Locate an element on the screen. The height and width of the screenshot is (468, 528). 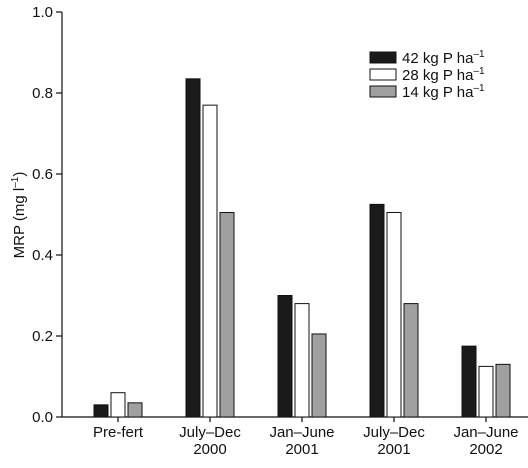
legend-text: 42 kg P ha is located at coordinates (438, 58).